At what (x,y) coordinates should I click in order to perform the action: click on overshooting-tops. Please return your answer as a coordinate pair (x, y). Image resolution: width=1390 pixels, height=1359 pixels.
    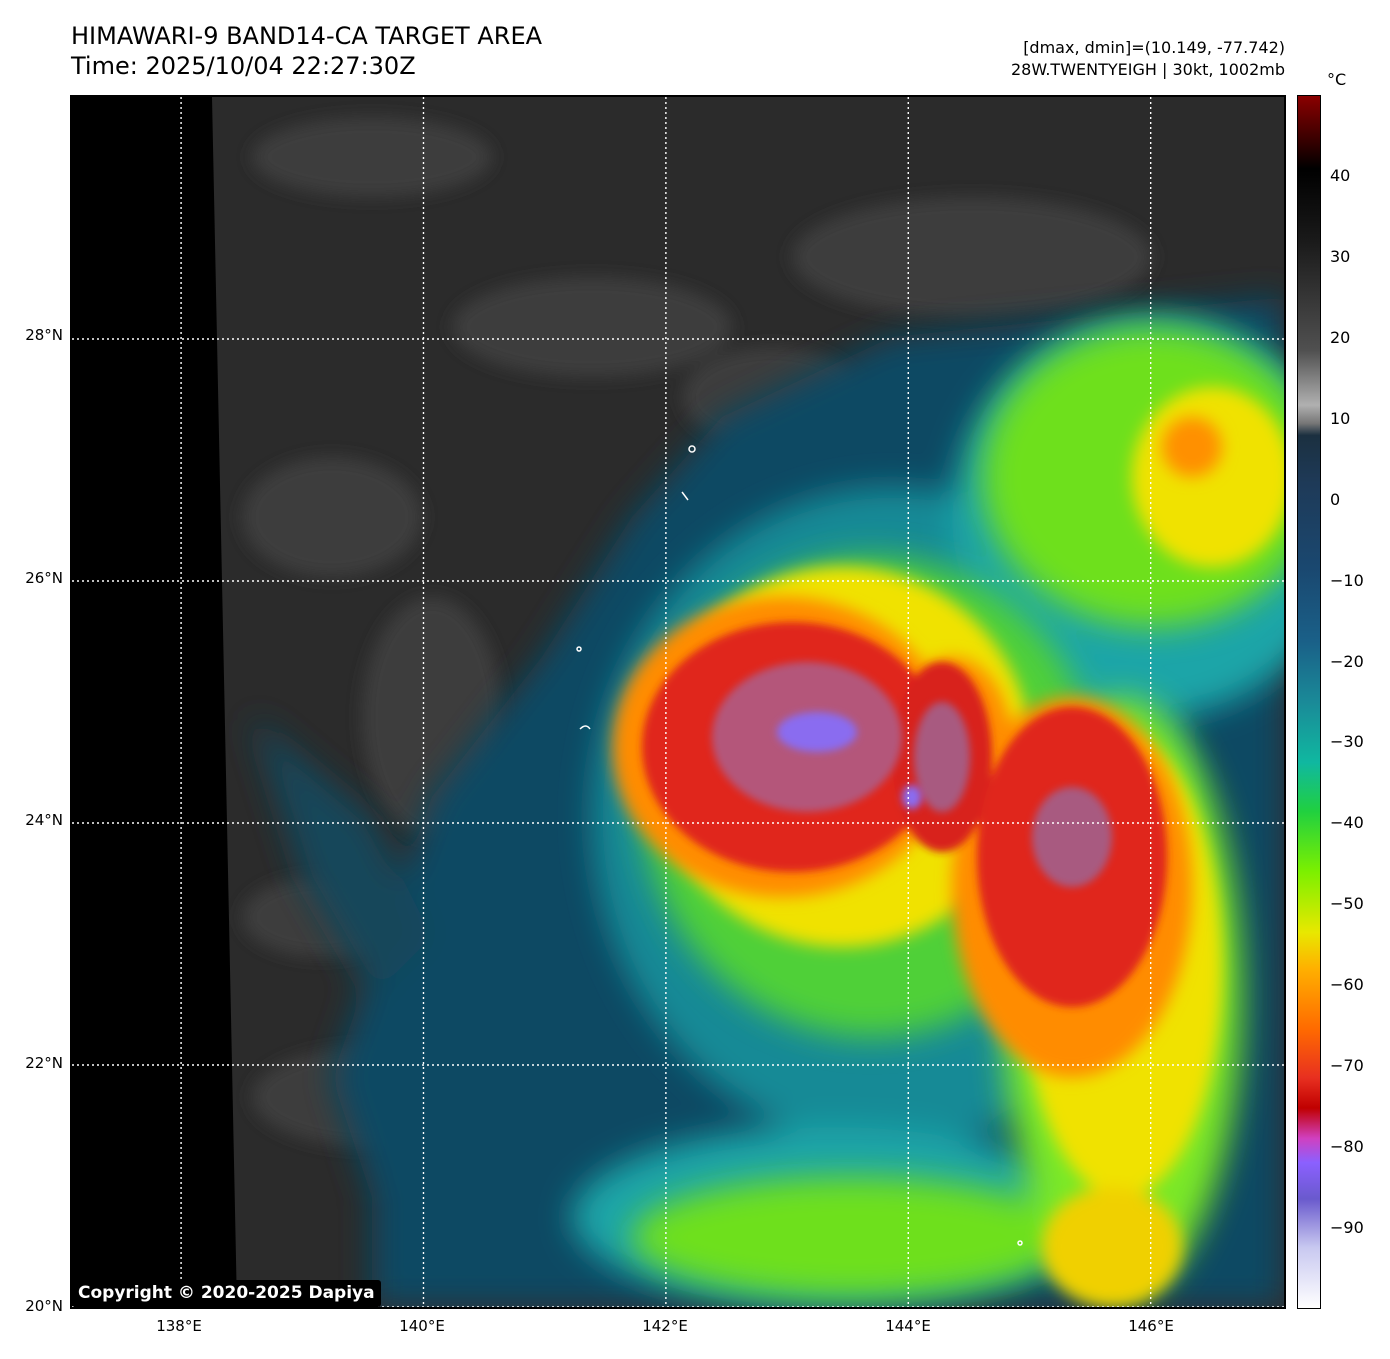
    Looking at the image, I should click on (849, 760).